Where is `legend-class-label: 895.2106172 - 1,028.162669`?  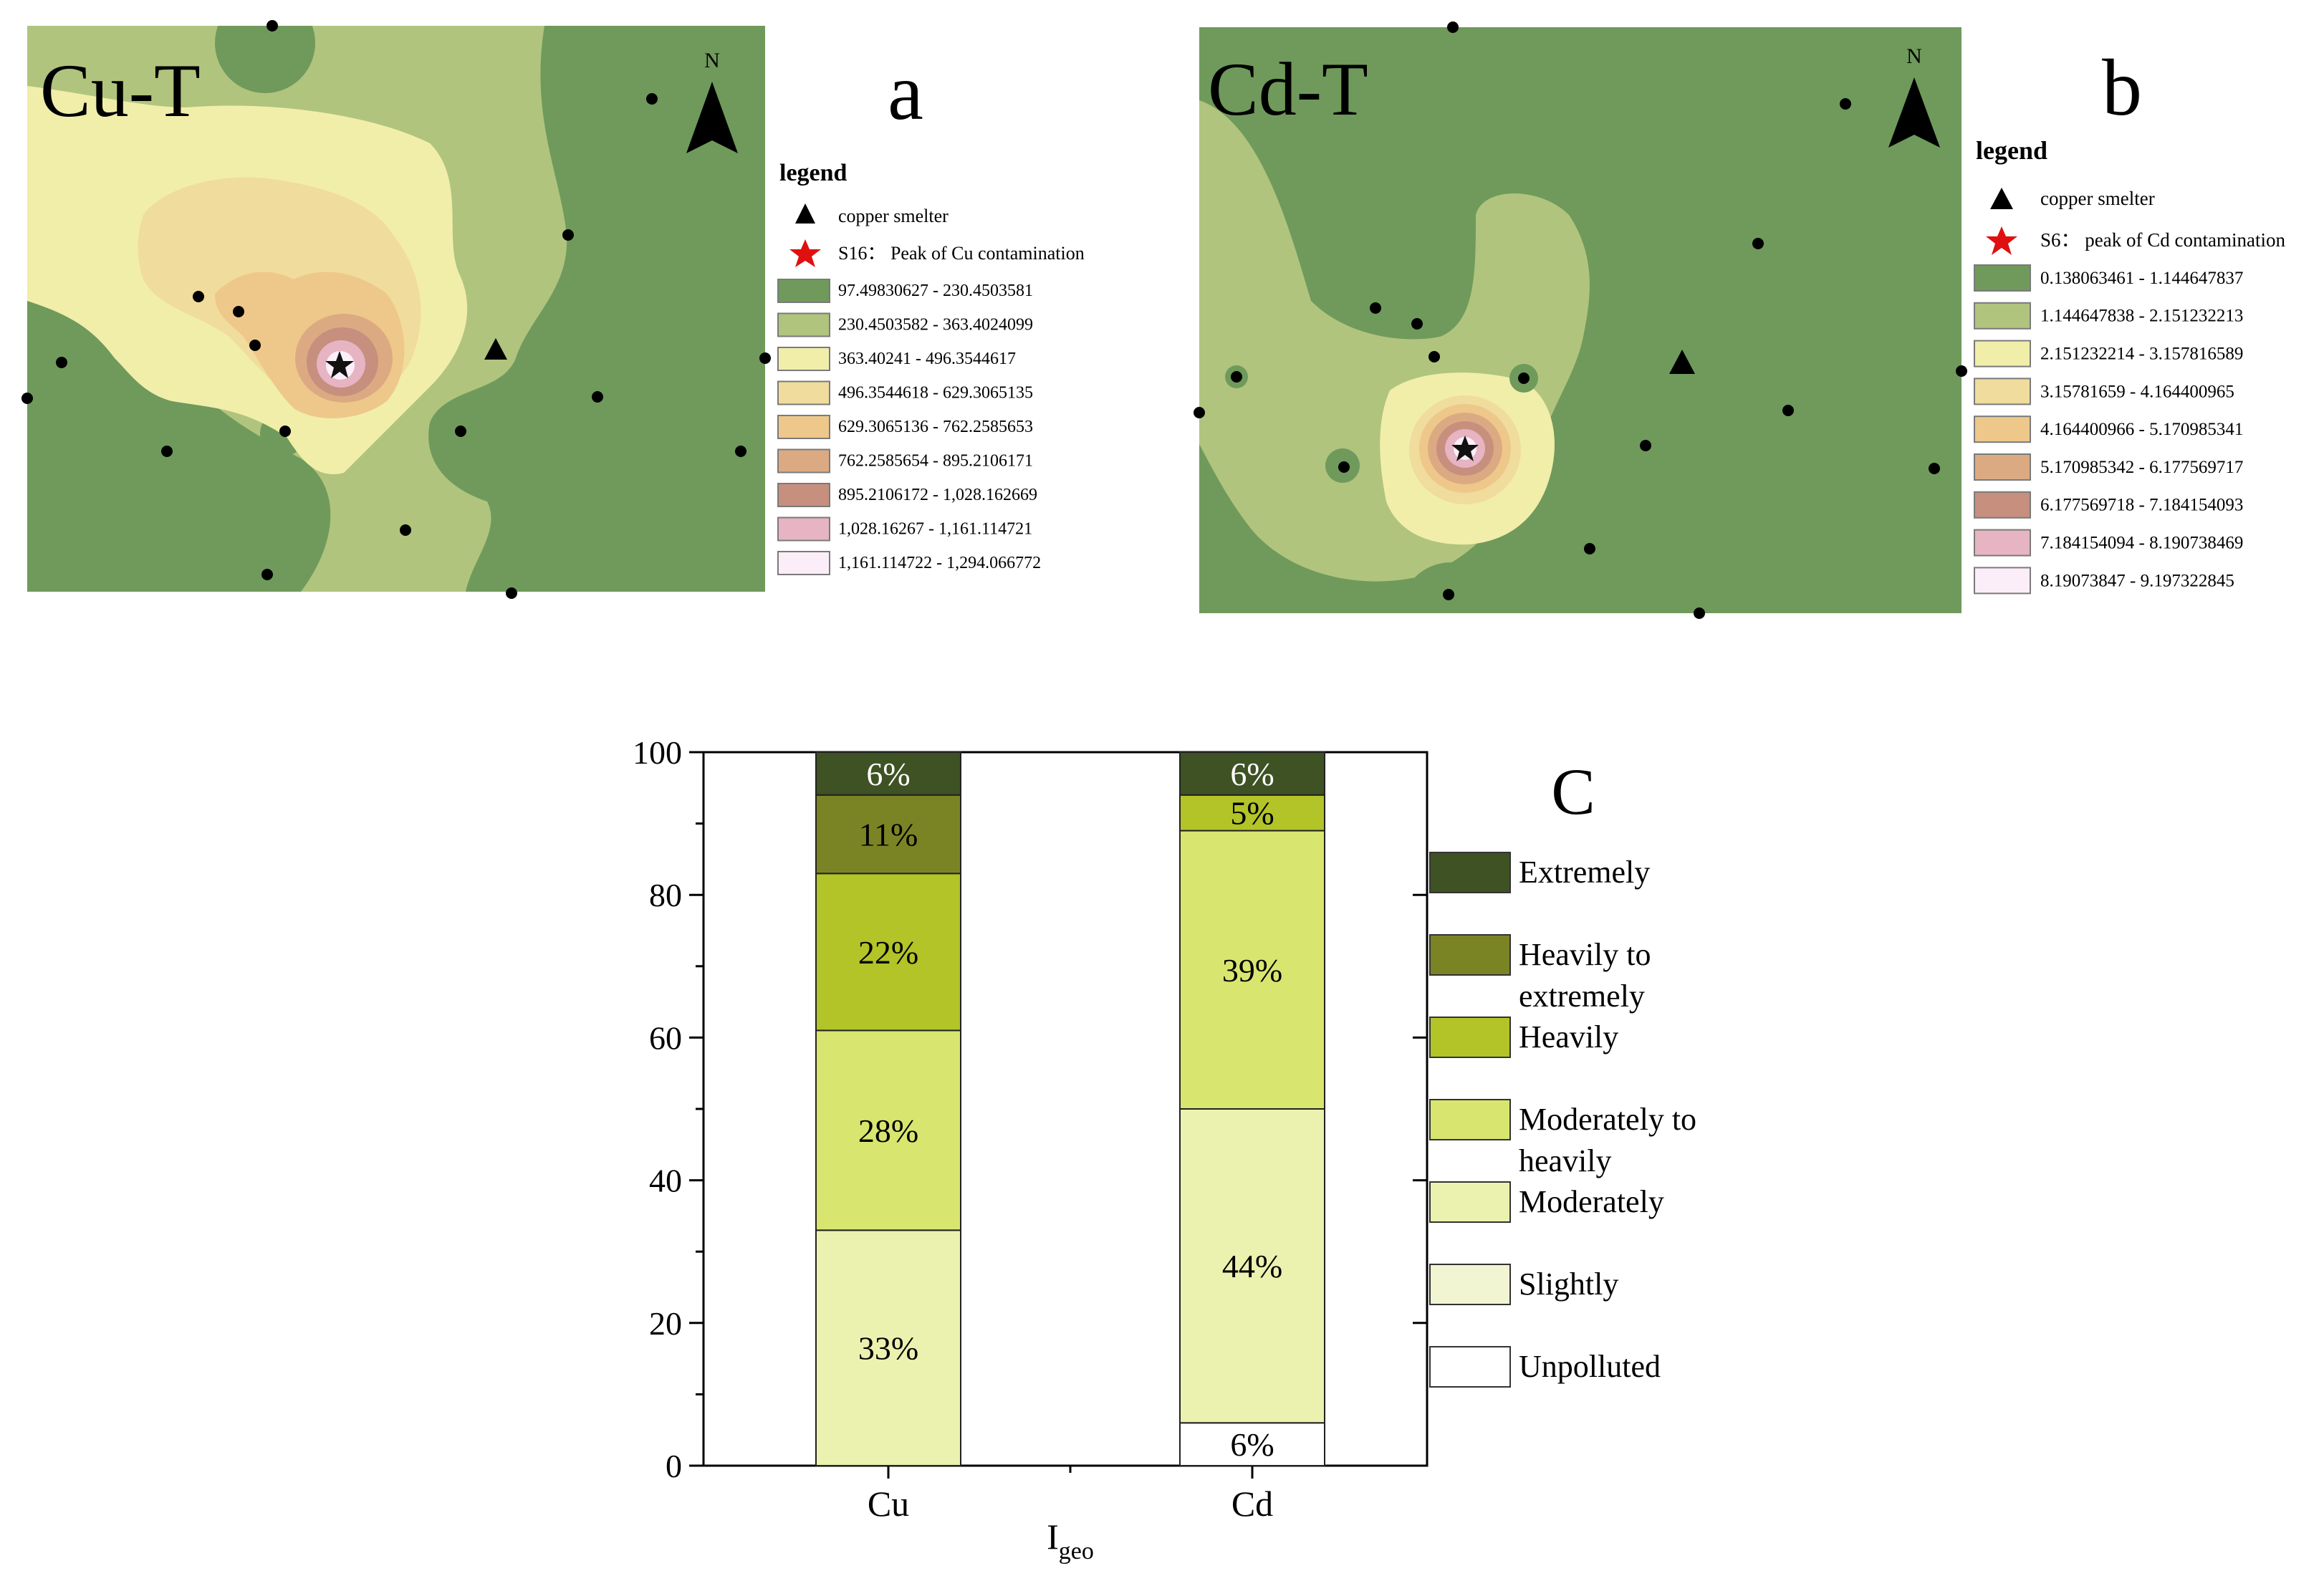
legend-class-label: 895.2106172 - 1,028.162669 is located at coordinates (937, 495).